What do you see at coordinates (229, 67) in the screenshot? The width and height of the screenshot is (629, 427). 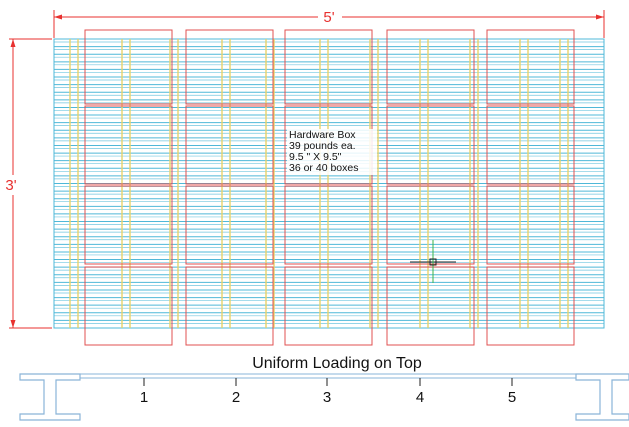 I see `hardware-box-r1-c2` at bounding box center [229, 67].